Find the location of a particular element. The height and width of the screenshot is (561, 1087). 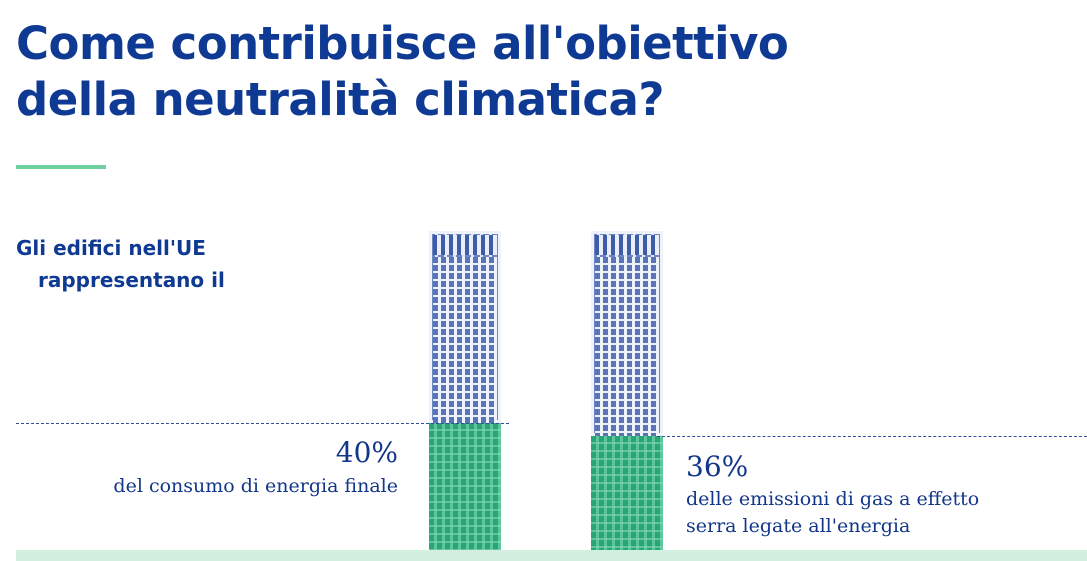

title-line-1: Come contribuisce all'obiettivo is located at coordinates (402, 43).